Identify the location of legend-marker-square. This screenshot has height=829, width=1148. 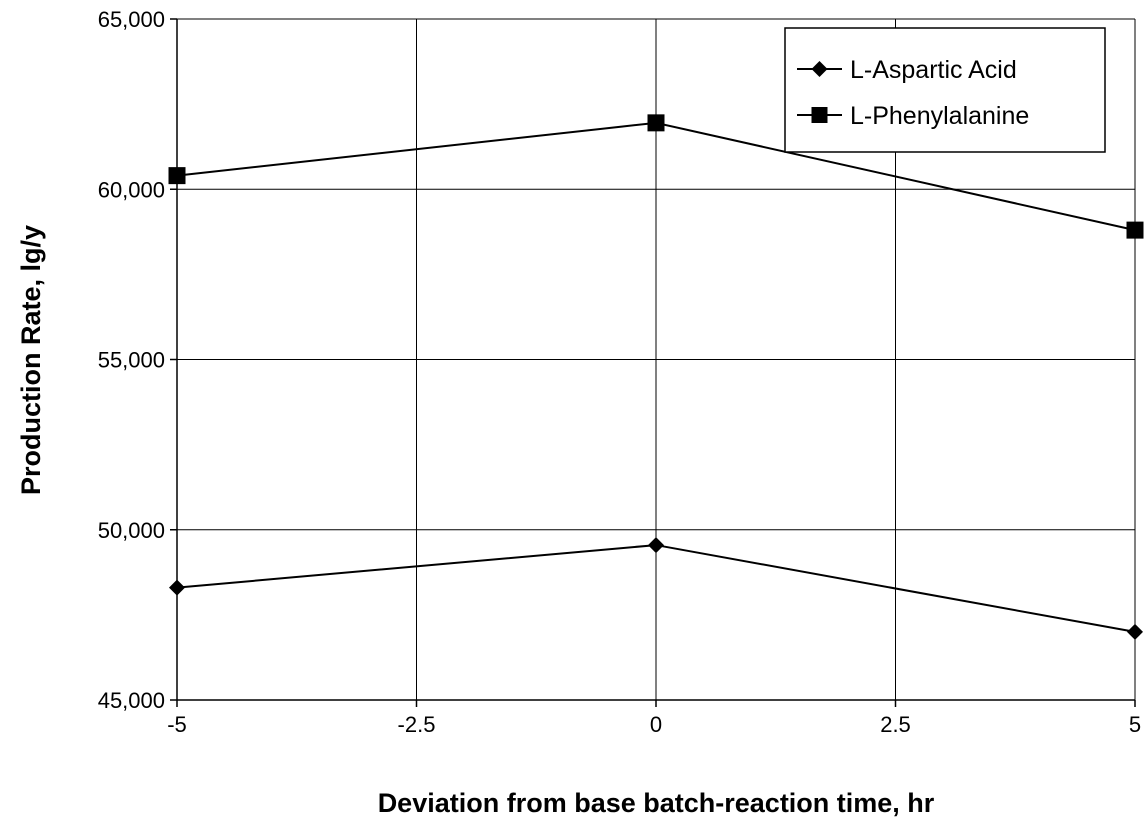
(819, 115).